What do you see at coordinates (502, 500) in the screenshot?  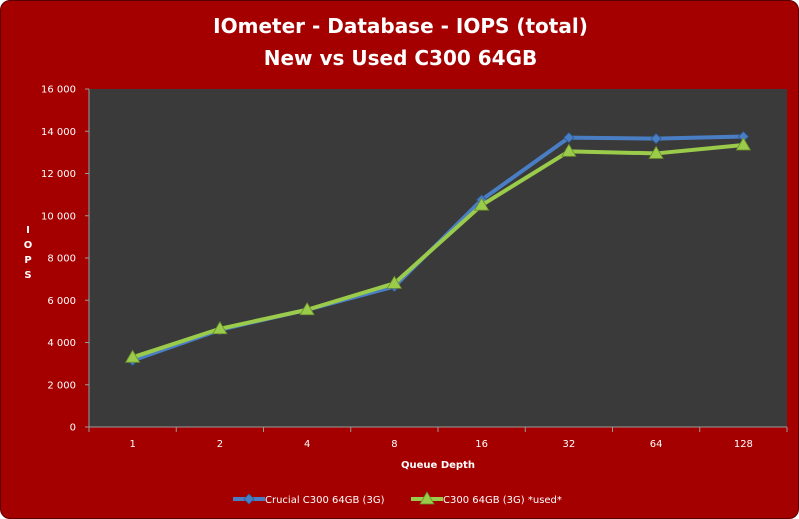 I see `legend-label: C300 64GB (3G) *used*` at bounding box center [502, 500].